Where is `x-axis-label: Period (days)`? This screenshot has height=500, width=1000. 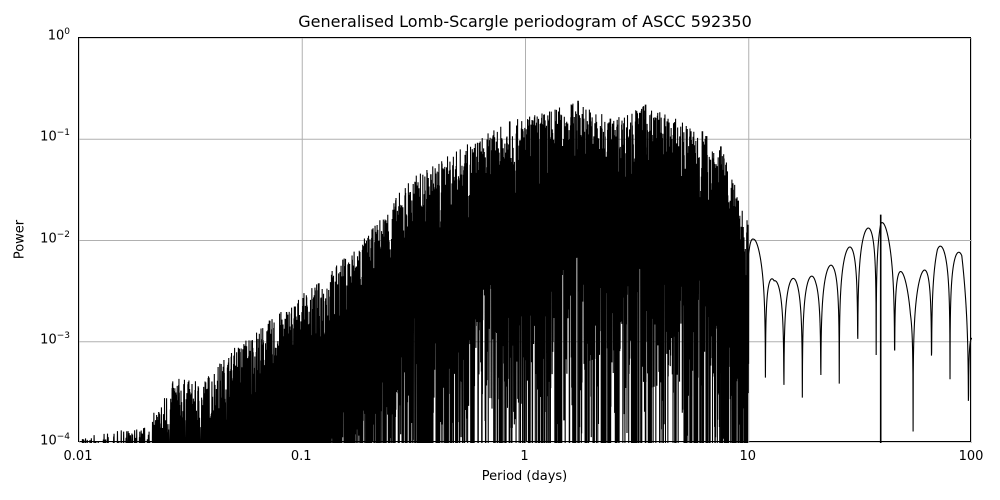
x-axis-label: Period (days) is located at coordinates (524, 476).